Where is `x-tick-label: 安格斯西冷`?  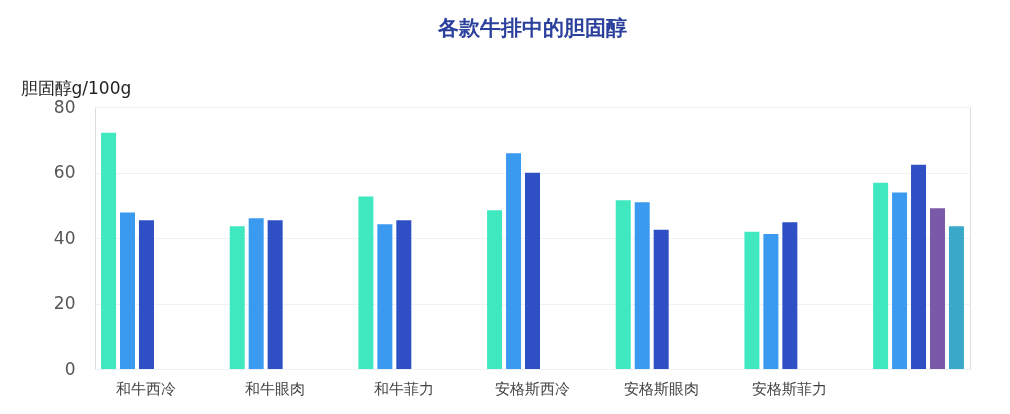
x-tick-label: 安格斯西冷 is located at coordinates (532, 388).